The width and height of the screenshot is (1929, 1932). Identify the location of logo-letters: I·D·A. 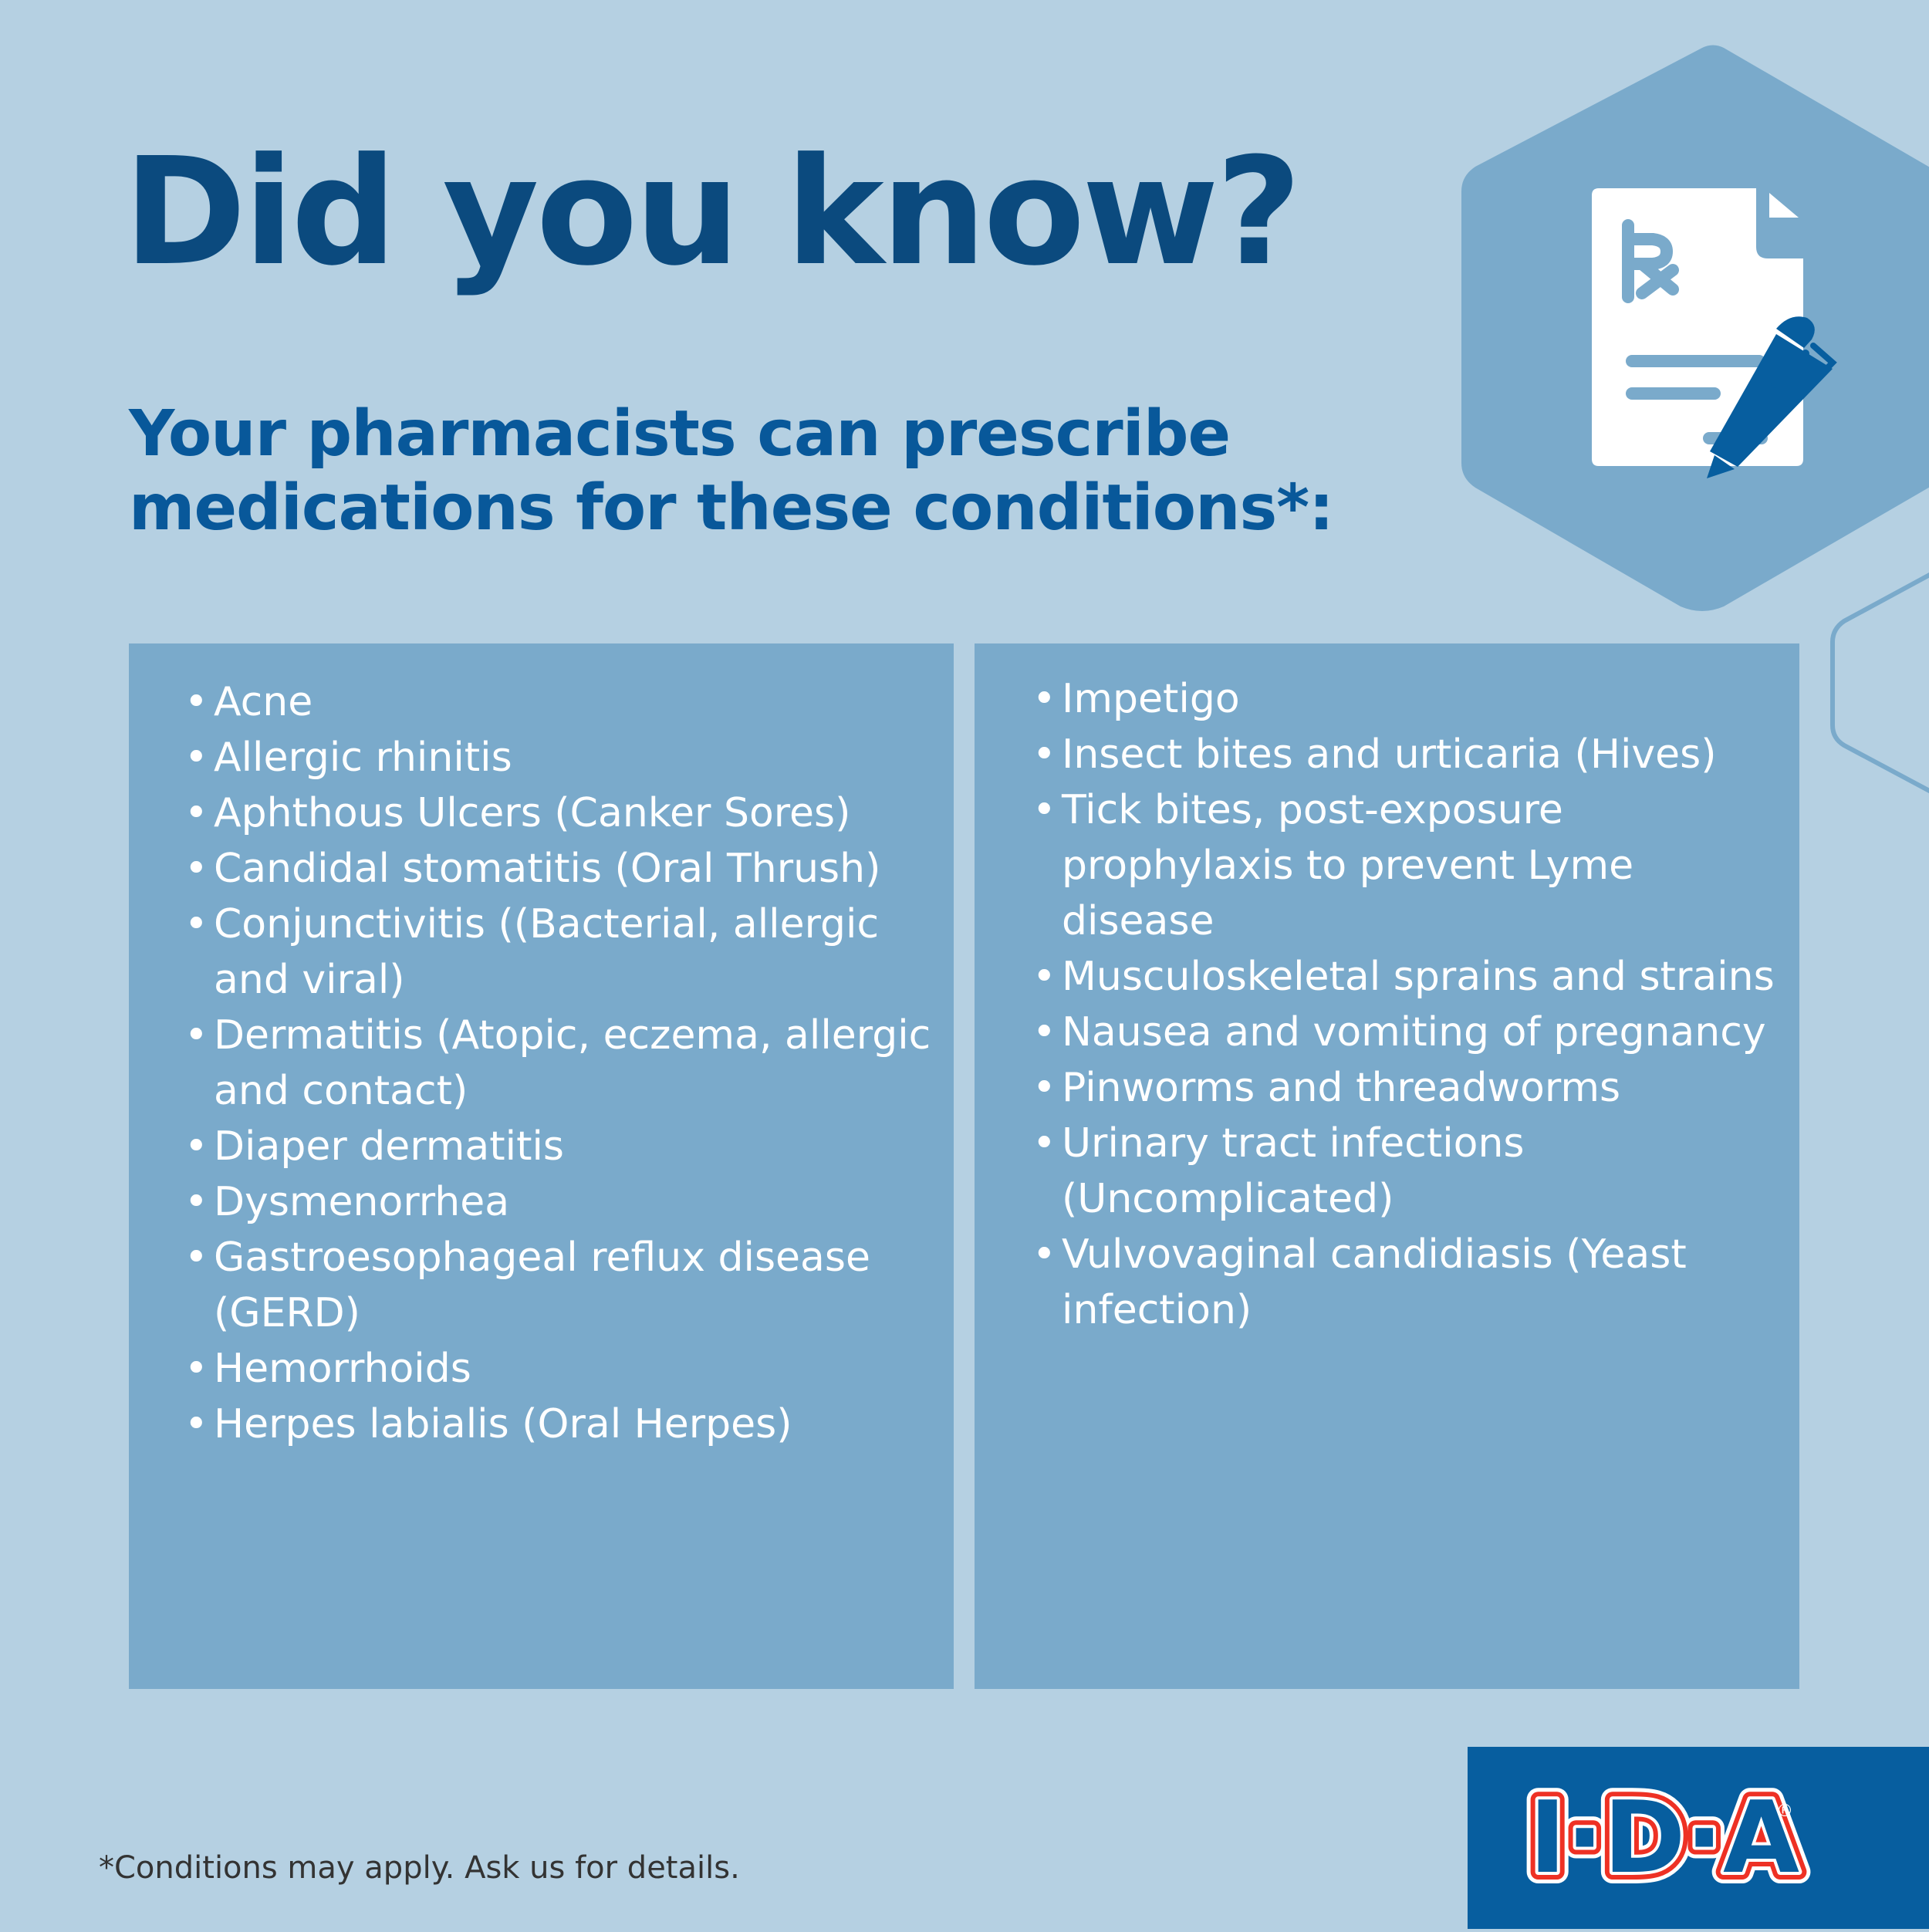
(1664, 1838).